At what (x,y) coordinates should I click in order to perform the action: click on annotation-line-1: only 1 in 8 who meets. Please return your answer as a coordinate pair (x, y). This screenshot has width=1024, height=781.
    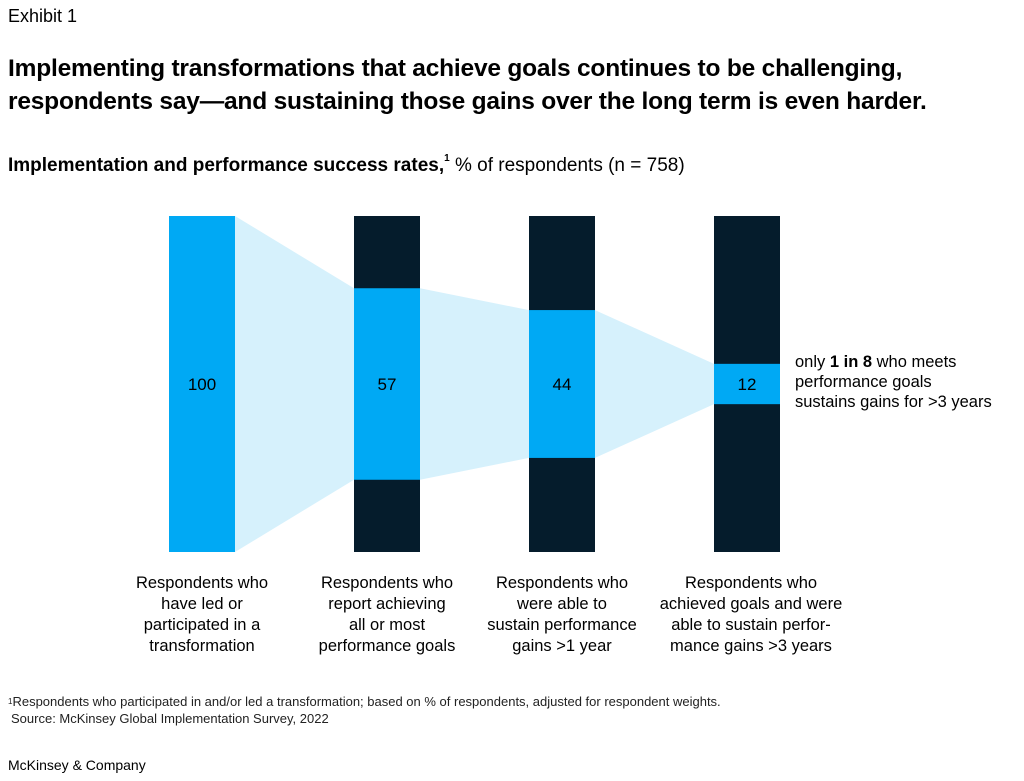
    Looking at the image, I should click on (893, 362).